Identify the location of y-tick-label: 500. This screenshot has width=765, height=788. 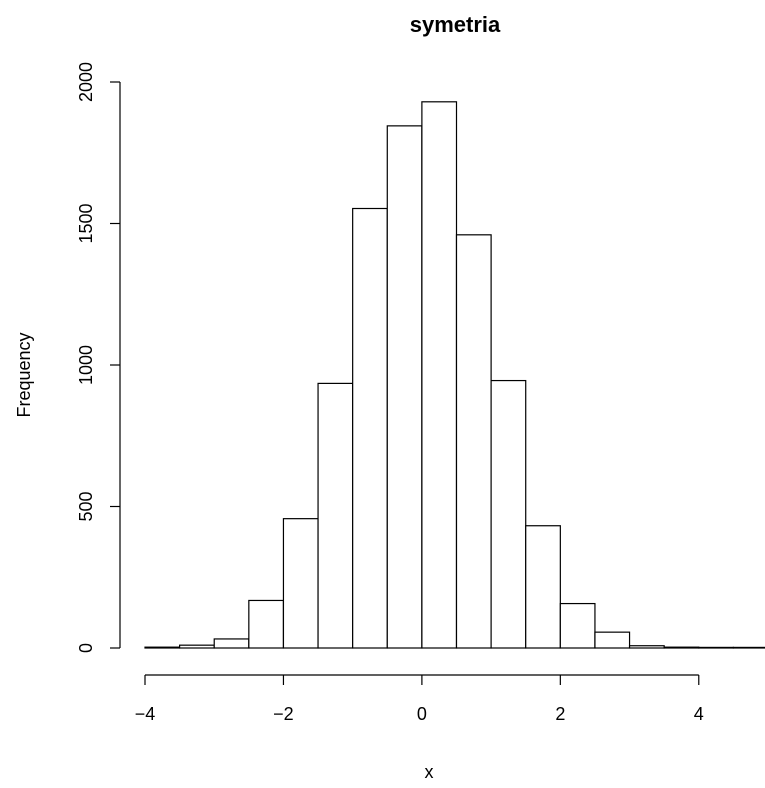
(86, 506).